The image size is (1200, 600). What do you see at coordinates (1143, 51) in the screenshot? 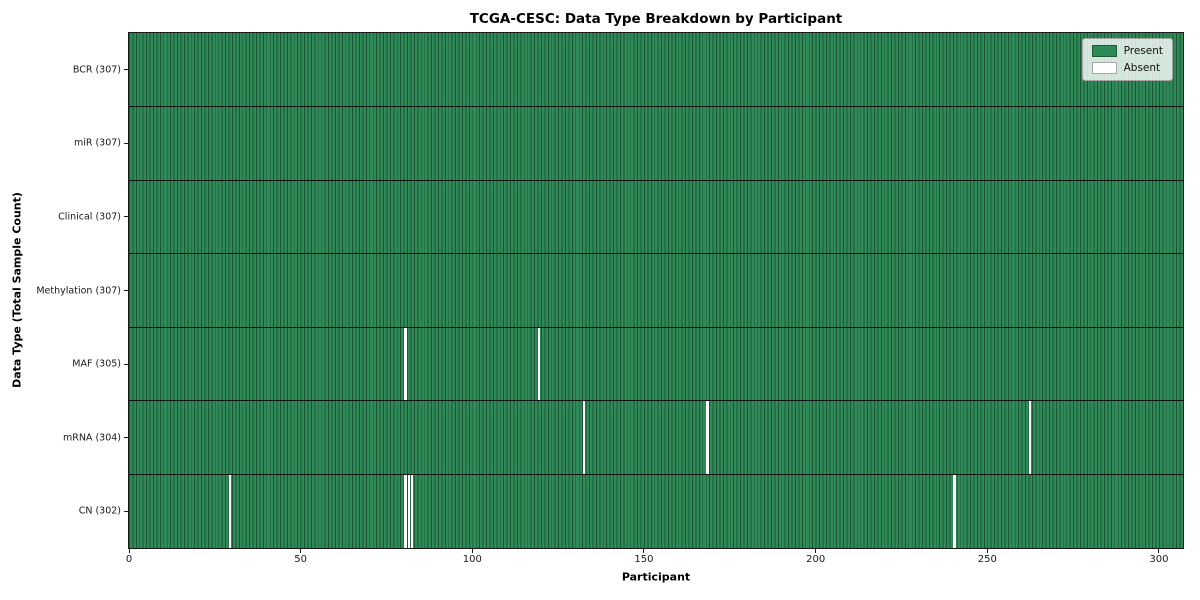
I see `legend-label-present: Present` at bounding box center [1143, 51].